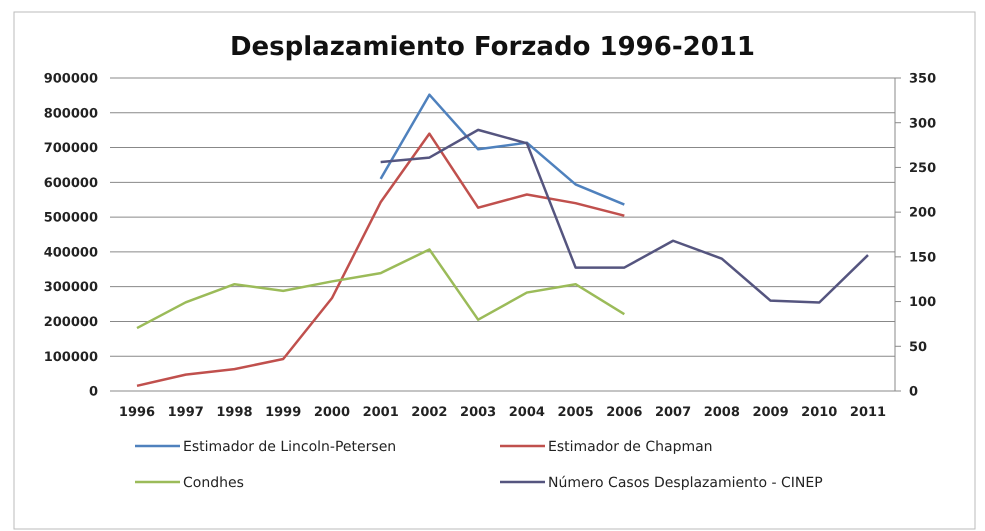 The image size is (985, 531). Describe the element at coordinates (922, 124) in the screenshot. I see `y2-tick-label: 300` at that location.